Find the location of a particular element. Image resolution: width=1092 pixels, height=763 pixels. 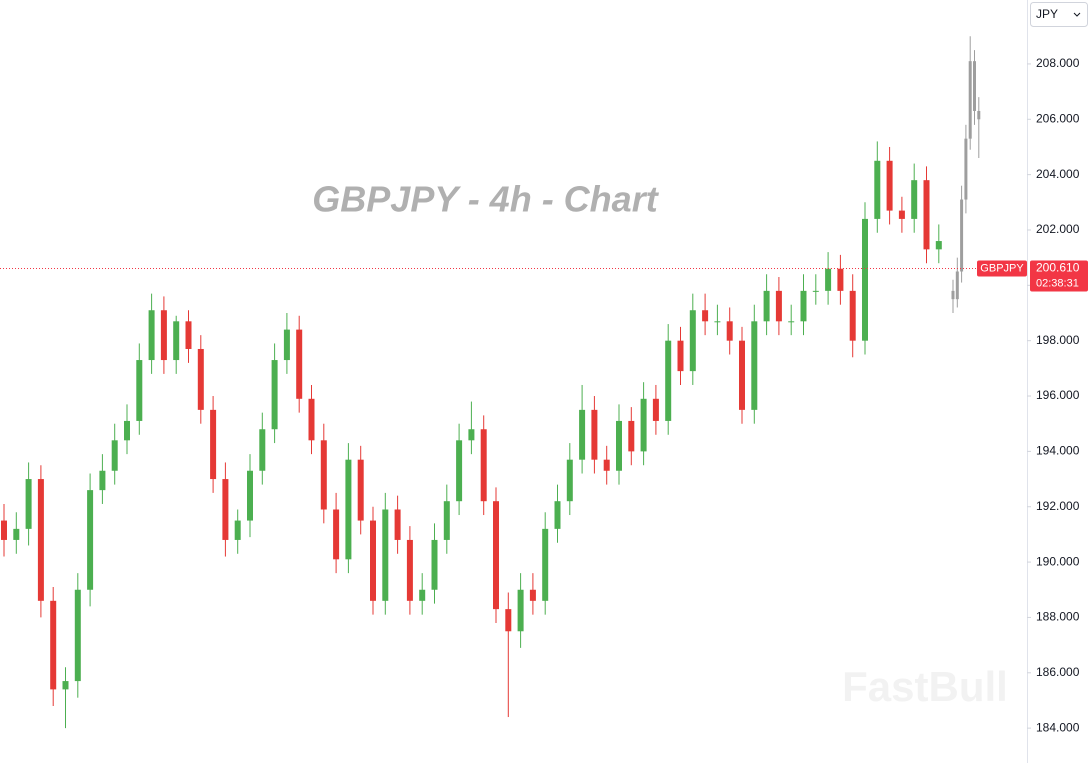

y-tick-label: 206.000 is located at coordinates (1058, 118).